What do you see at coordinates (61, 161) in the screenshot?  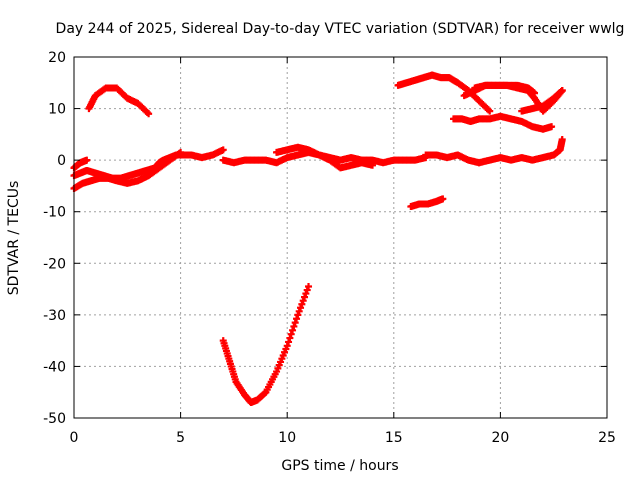 I see `y-tick-label: 0` at bounding box center [61, 161].